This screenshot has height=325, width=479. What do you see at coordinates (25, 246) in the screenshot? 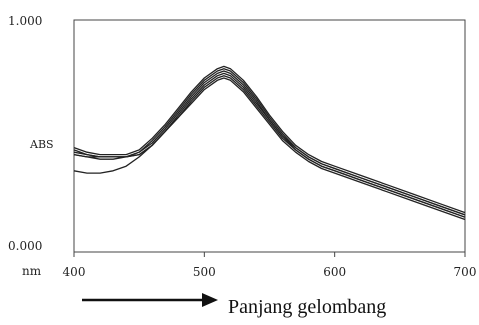
I see `y-tick-label-bottom: 0.000` at bounding box center [25, 246].